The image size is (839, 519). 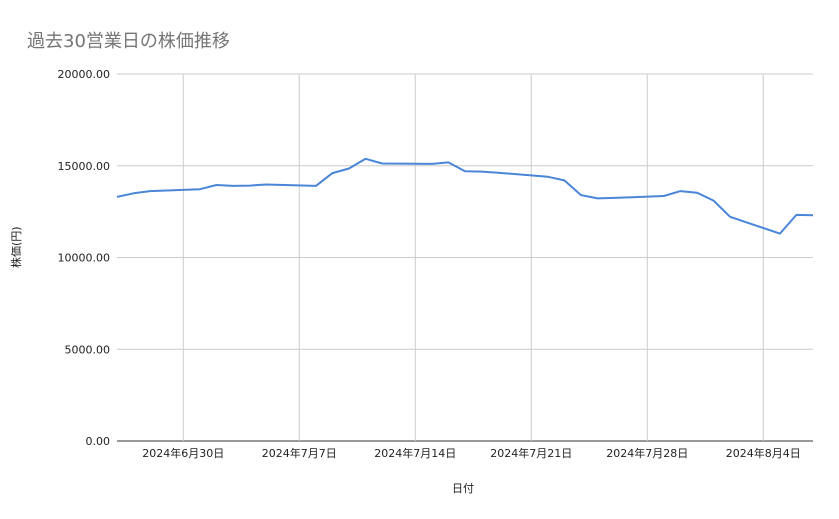 What do you see at coordinates (415, 453) in the screenshot?
I see `x-tick-label: 2024年7月14日` at bounding box center [415, 453].